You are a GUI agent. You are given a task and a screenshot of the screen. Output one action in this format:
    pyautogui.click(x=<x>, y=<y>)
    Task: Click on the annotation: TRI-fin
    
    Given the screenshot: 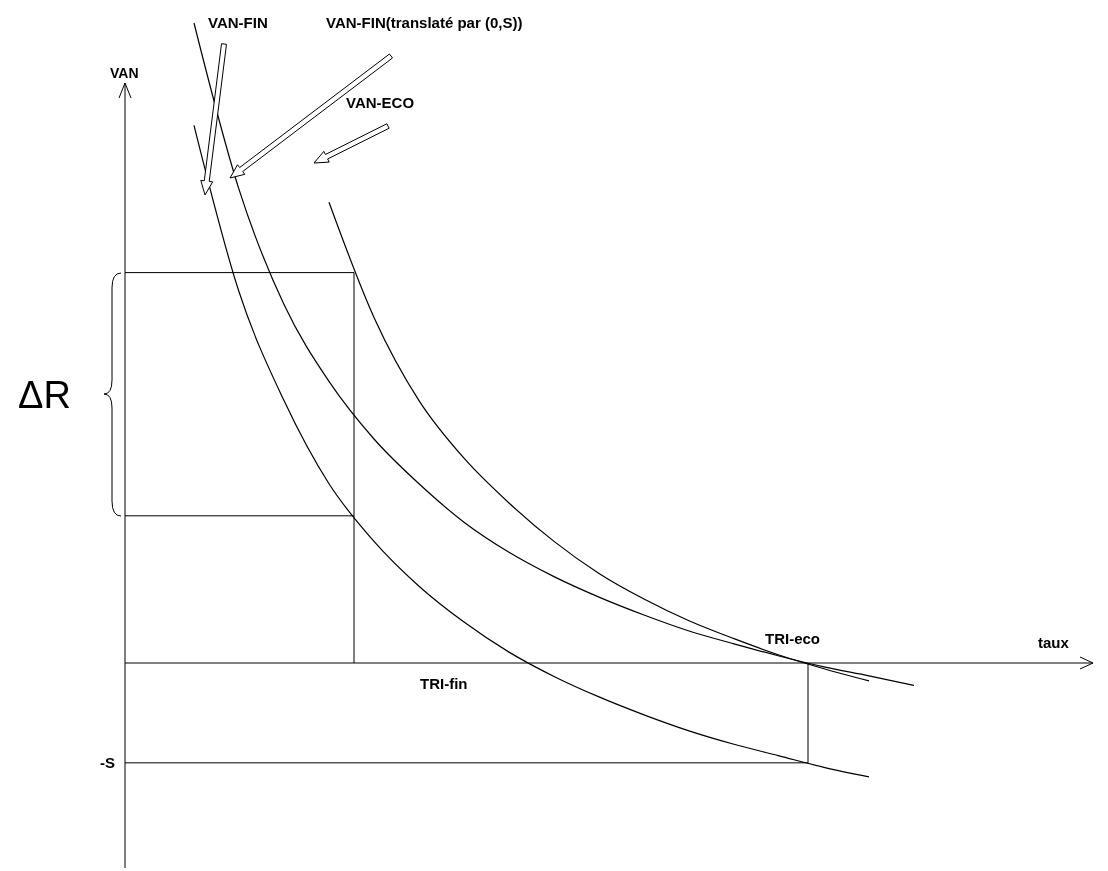 What is the action you would take?
    pyautogui.click(x=444, y=683)
    